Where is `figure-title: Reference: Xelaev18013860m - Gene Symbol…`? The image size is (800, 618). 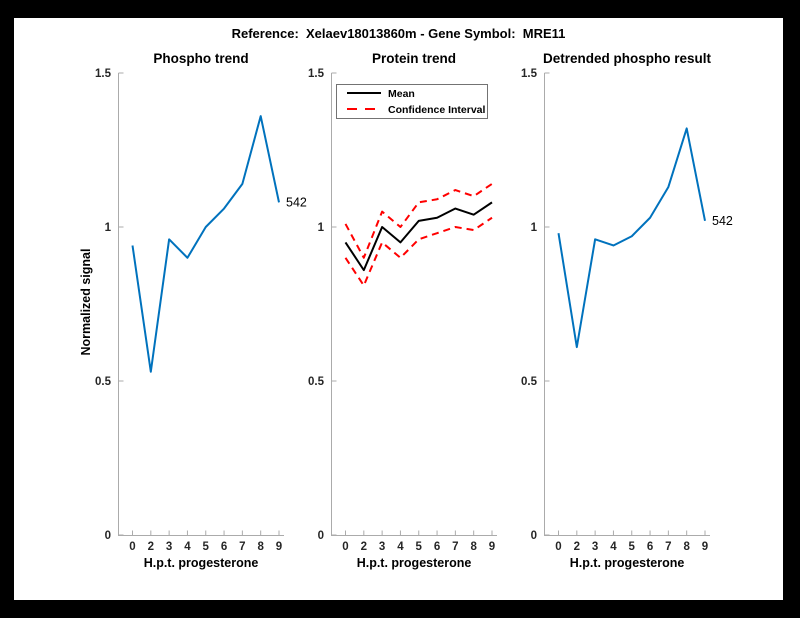
figure-title: Reference: Xelaev18013860m - Gene Symbol… is located at coordinates (398, 33).